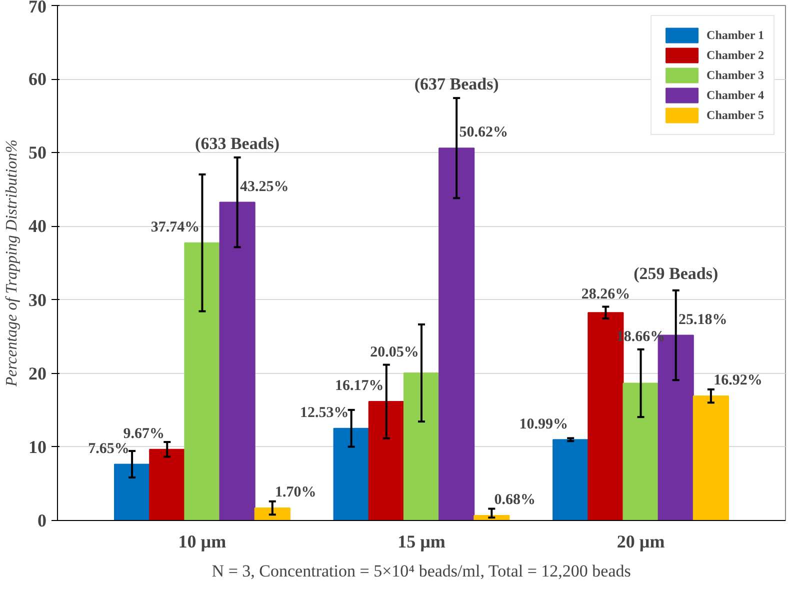 This screenshot has height=590, width=795. Describe the element at coordinates (735, 95) in the screenshot. I see `legend-label: Chamber 4` at that location.